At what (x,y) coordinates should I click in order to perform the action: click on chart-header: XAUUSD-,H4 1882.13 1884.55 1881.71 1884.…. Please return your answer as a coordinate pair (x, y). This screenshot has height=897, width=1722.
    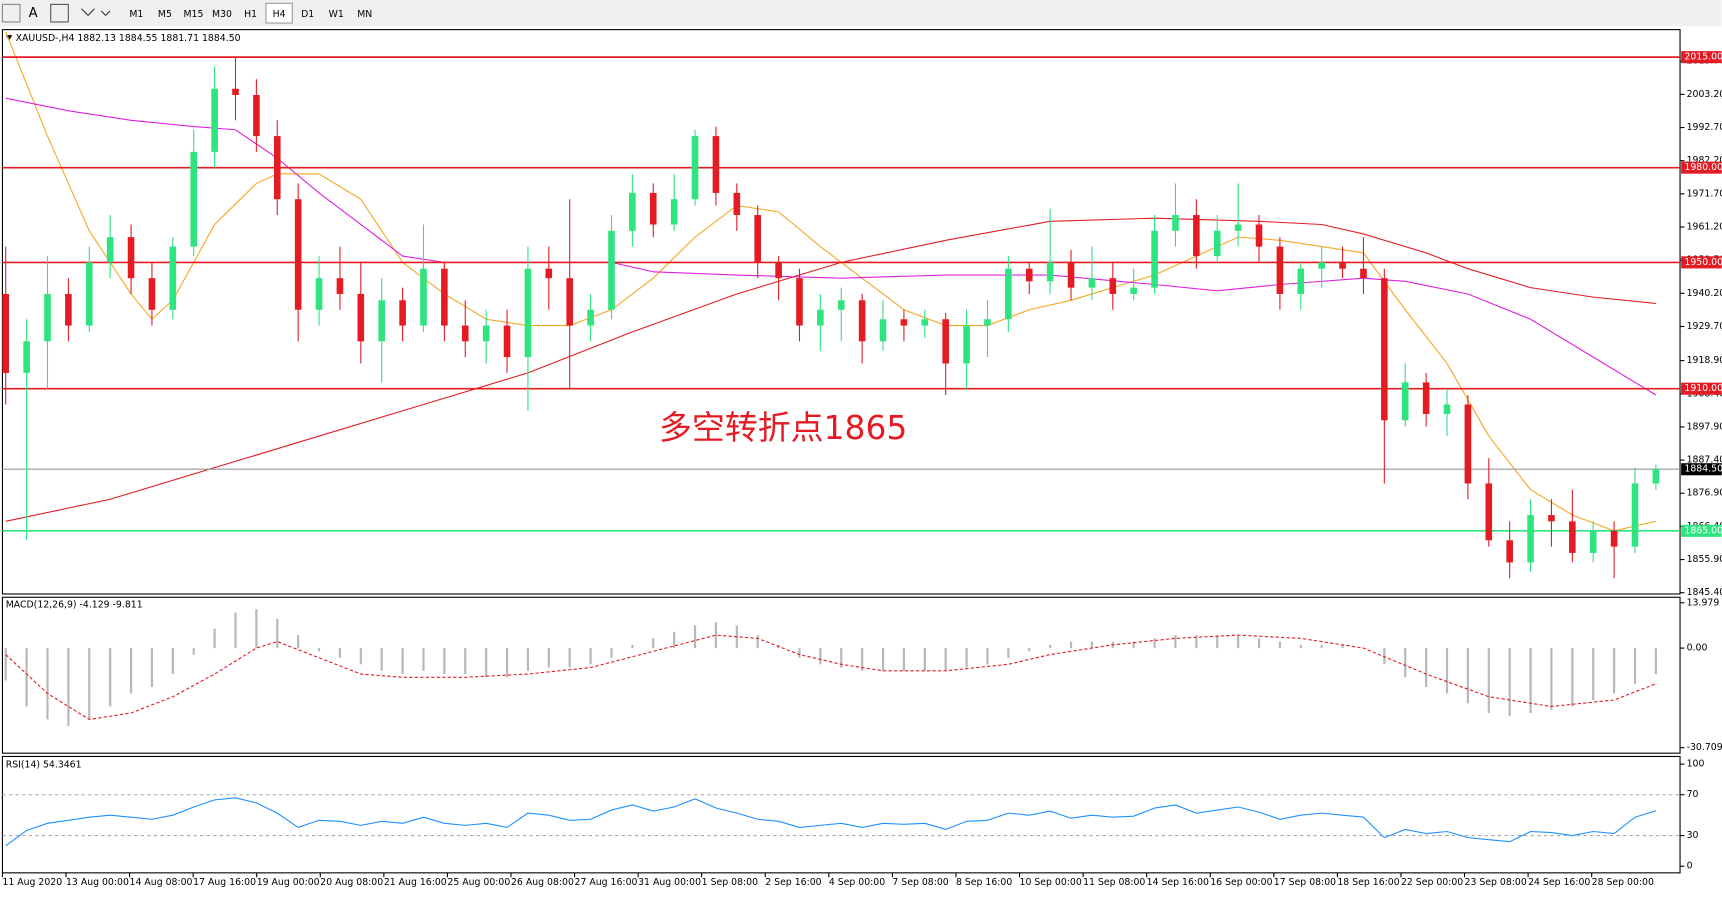
    Looking at the image, I should click on (128, 38).